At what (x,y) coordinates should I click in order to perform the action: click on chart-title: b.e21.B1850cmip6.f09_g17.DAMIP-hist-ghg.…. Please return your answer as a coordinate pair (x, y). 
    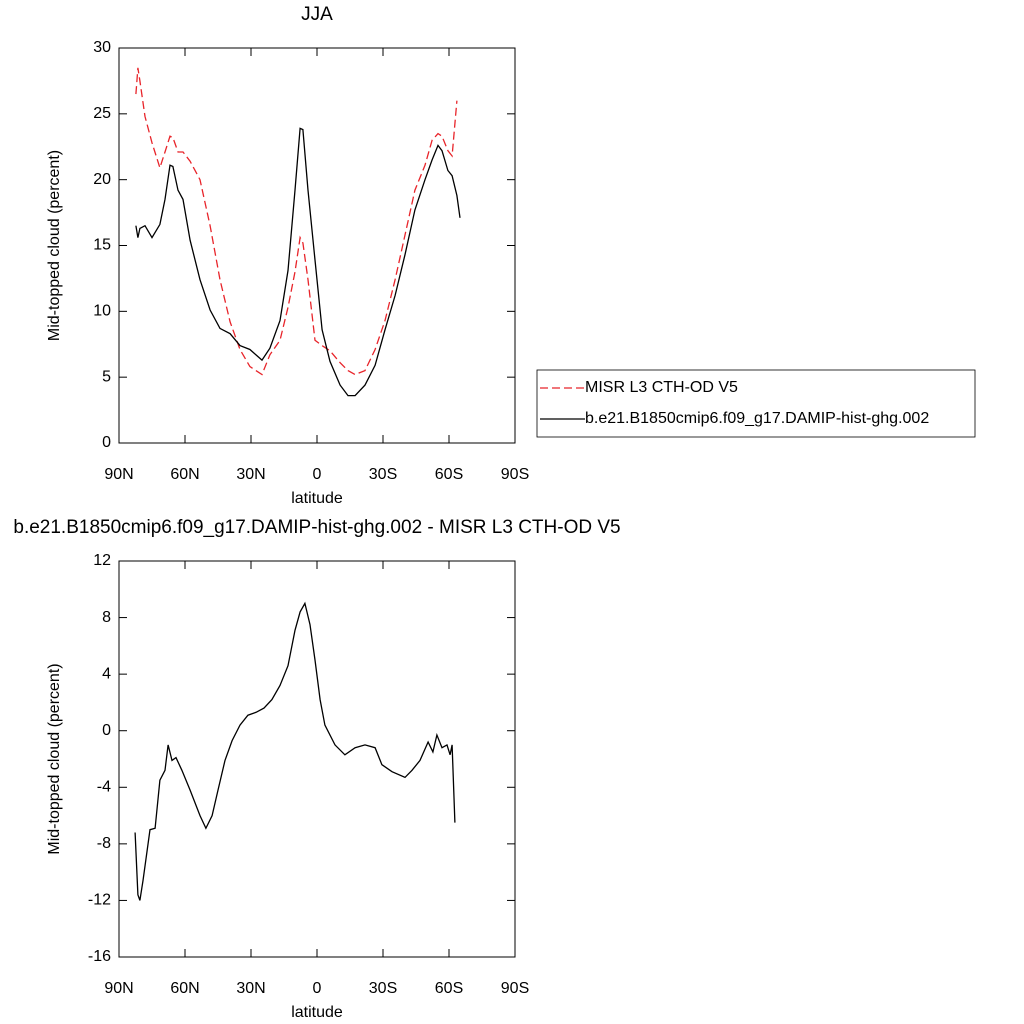
    Looking at the image, I should click on (316, 527).